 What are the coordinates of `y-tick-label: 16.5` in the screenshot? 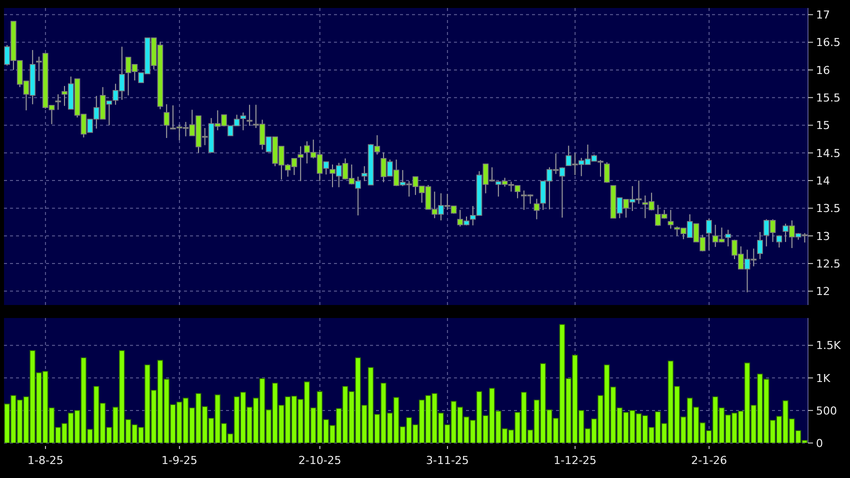 It's located at (828, 43).